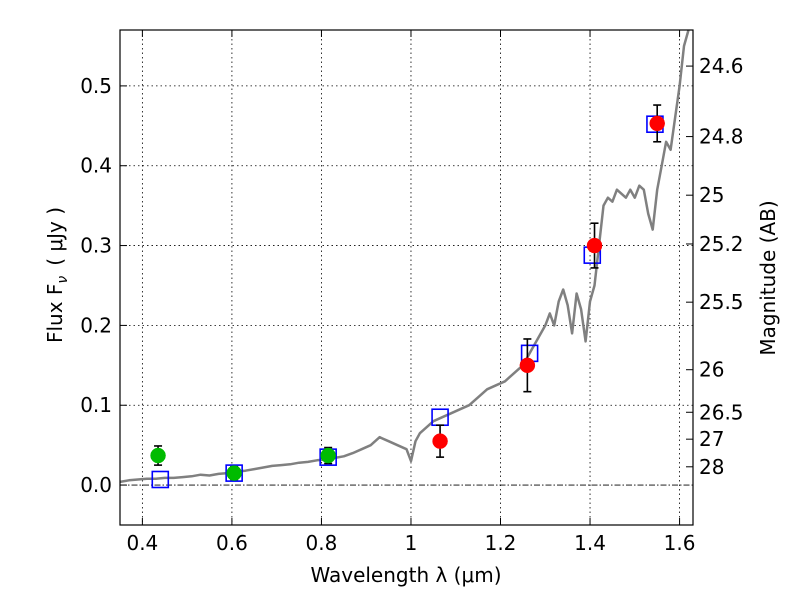  I want to click on mag-tick-label: 25.5, so click(721, 302).